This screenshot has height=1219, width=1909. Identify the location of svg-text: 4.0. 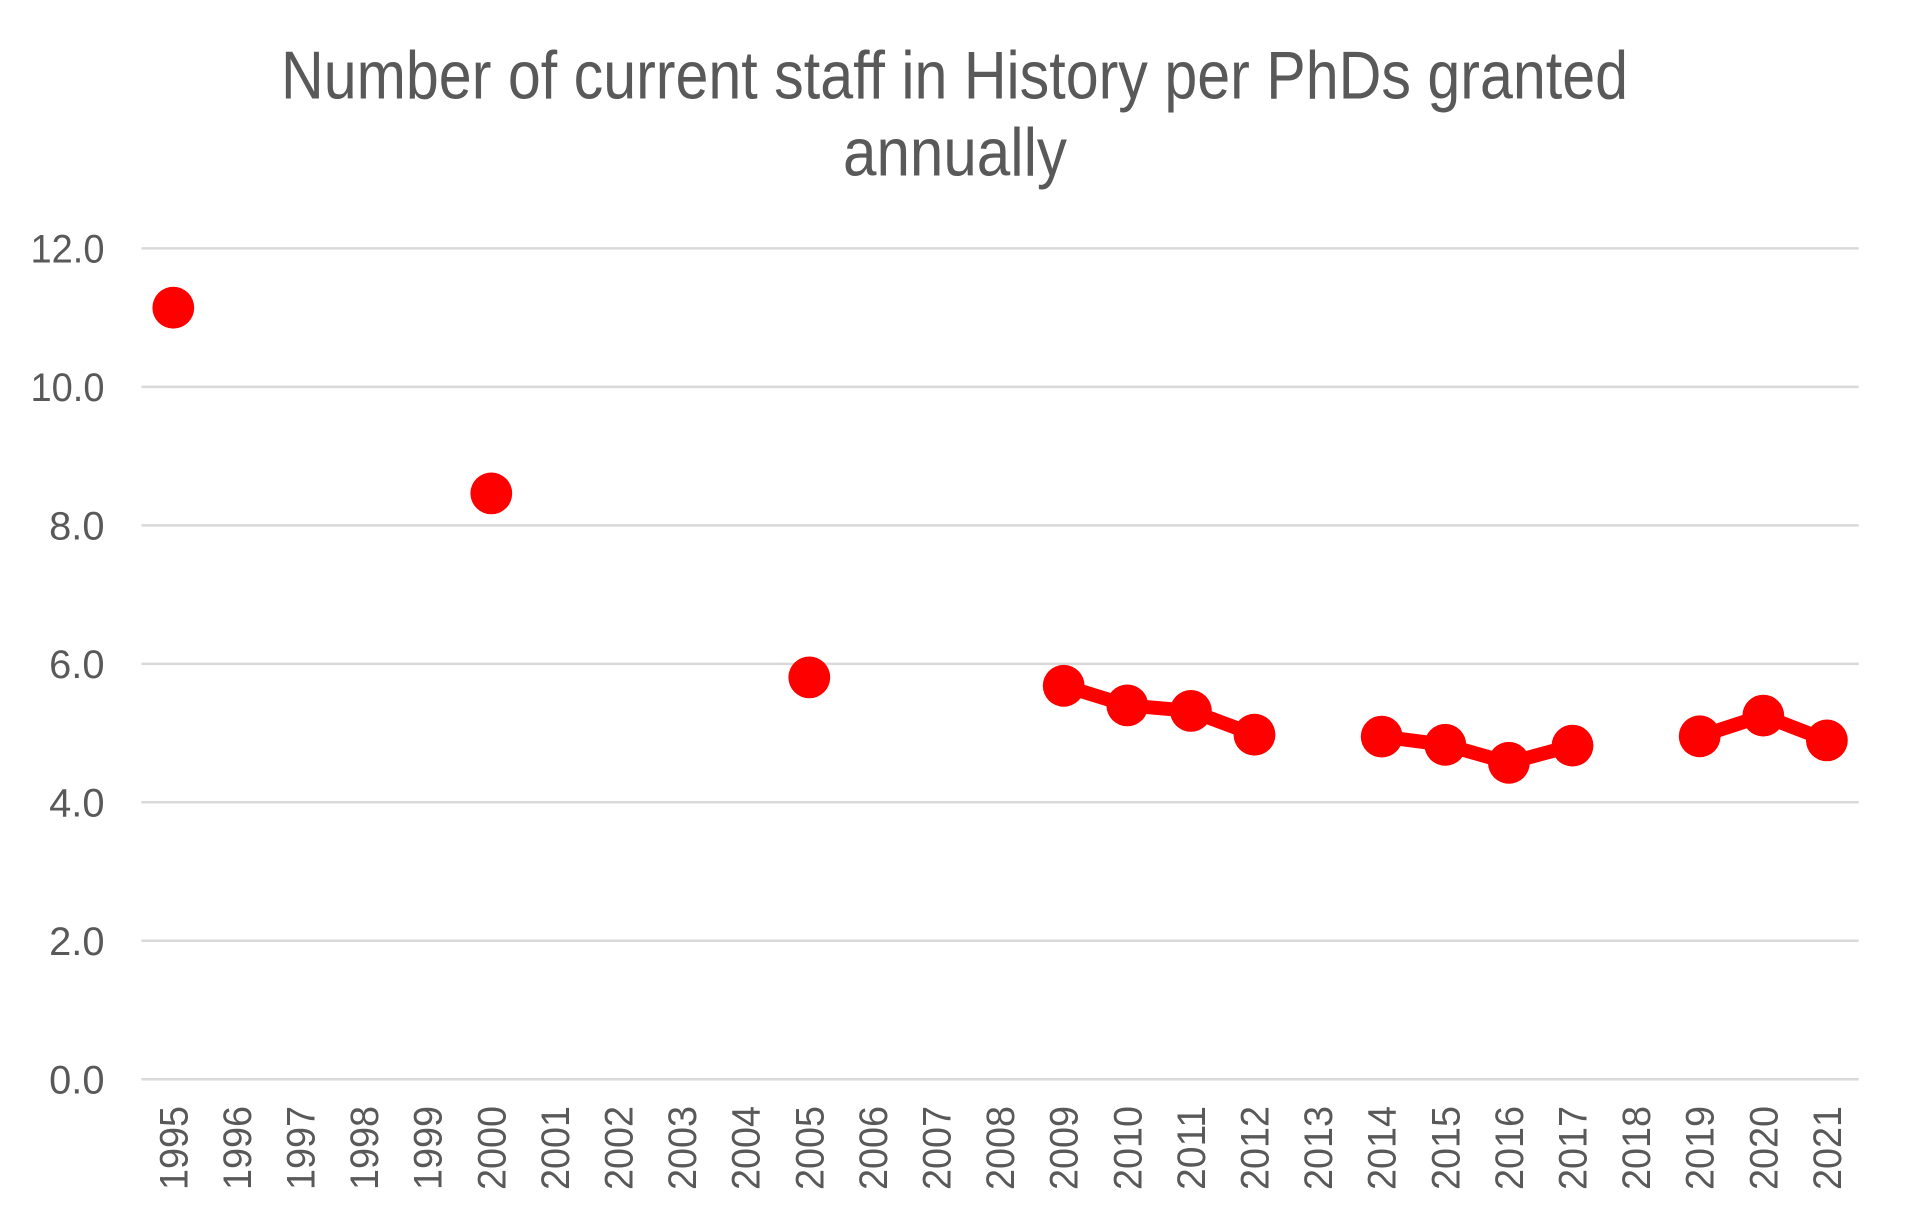
(76, 804).